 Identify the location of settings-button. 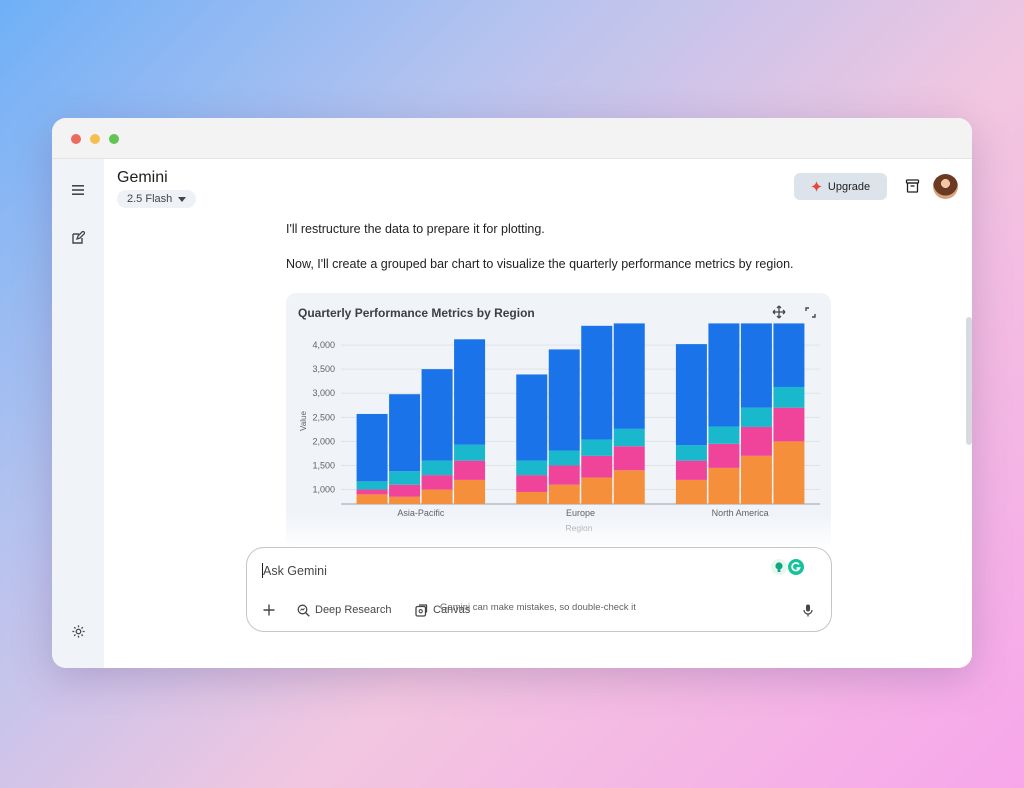
(78, 631).